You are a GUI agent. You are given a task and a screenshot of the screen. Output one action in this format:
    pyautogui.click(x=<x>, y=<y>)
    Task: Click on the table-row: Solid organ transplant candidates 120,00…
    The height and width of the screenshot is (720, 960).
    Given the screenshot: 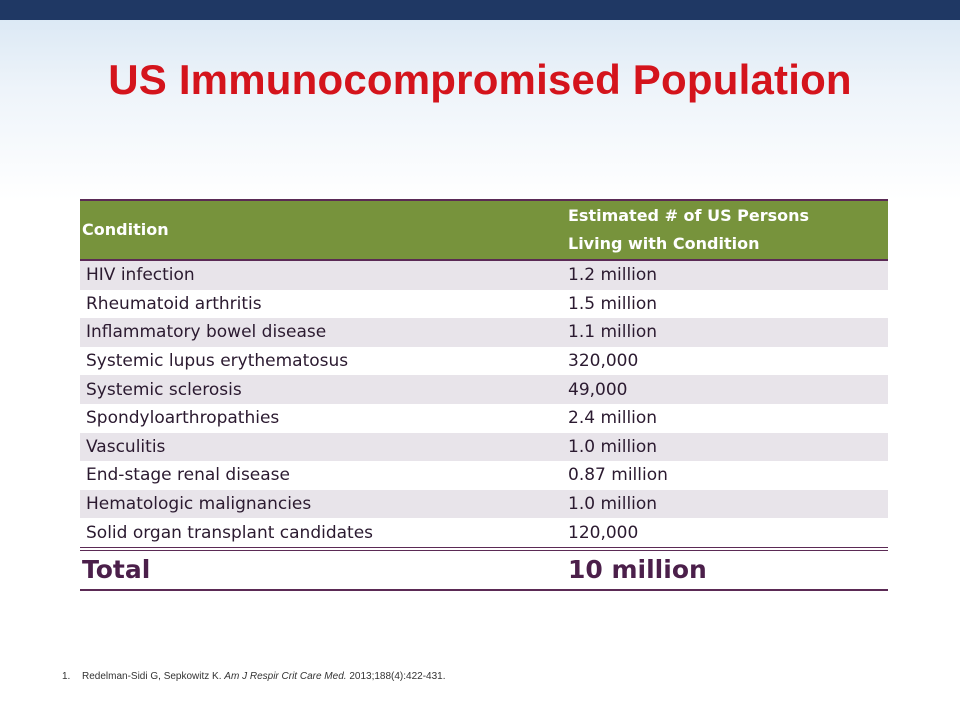 What is the action you would take?
    pyautogui.click(x=484, y=533)
    